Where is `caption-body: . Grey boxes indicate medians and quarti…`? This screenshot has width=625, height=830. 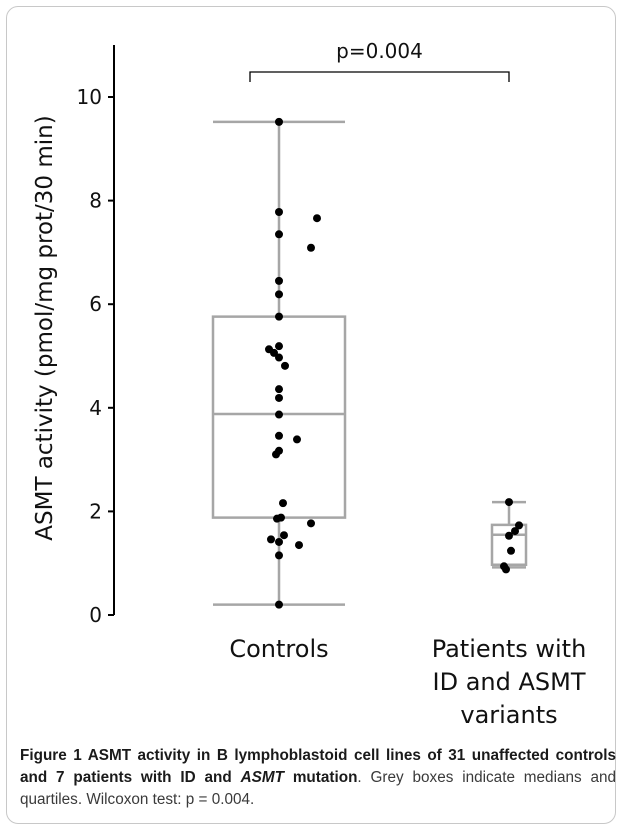
caption-body: . Grey boxes indicate medians and quarti… is located at coordinates (318, 788).